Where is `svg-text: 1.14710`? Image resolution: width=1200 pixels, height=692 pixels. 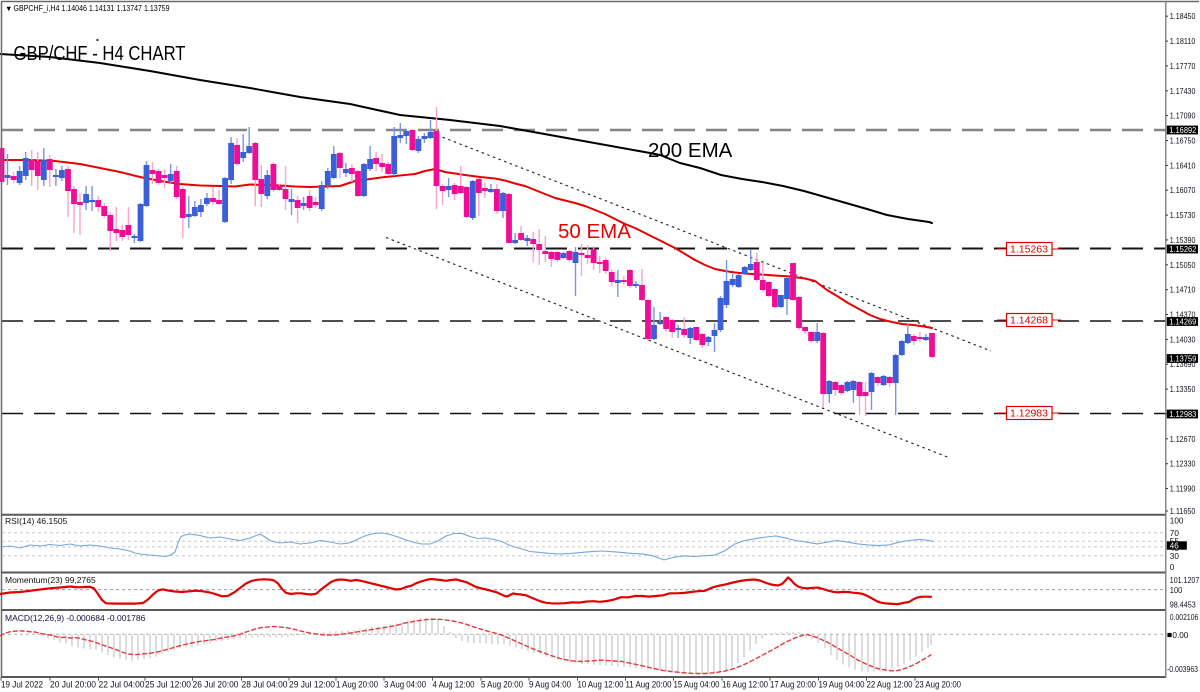
svg-text: 1.14710 is located at coordinates (1183, 290).